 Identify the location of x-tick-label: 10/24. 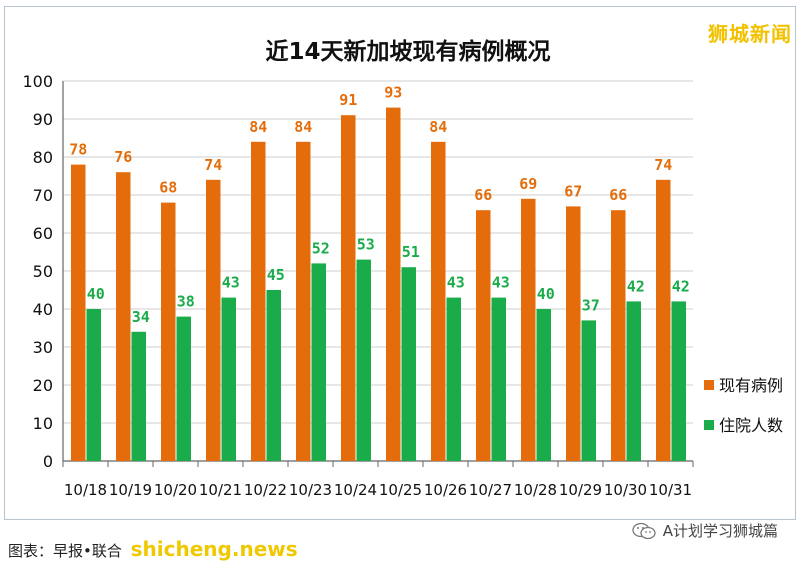
(355, 490).